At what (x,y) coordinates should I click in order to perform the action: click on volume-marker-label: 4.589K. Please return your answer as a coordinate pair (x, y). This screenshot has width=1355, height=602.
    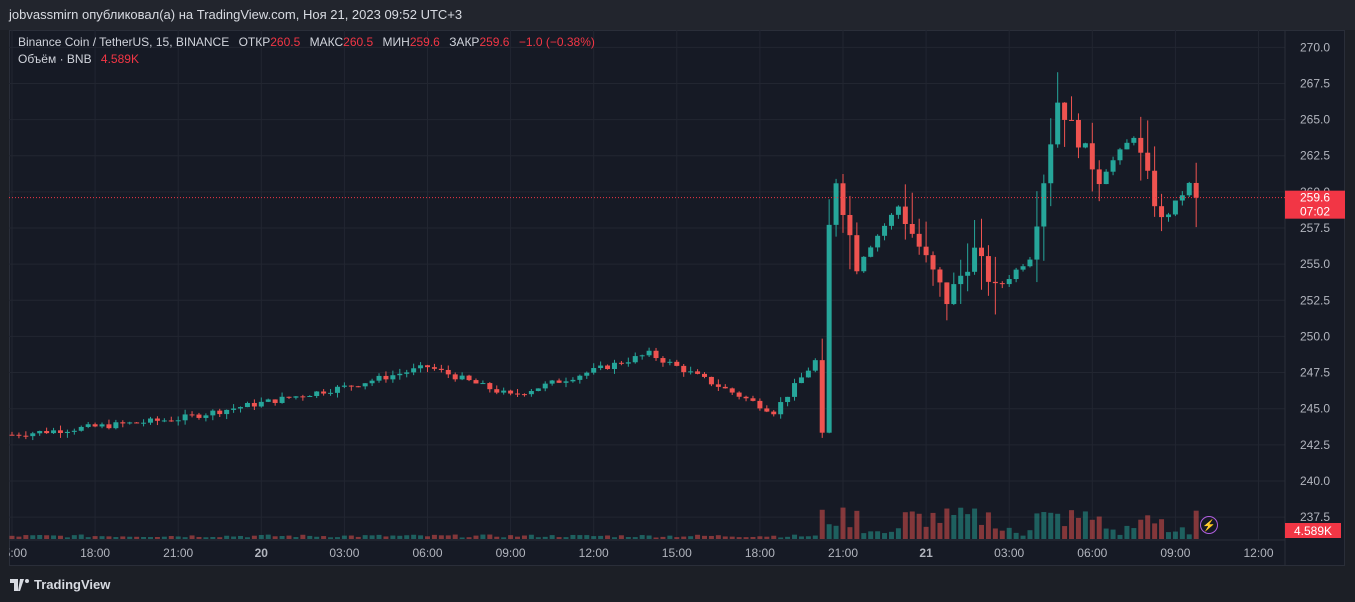
    Looking at the image, I should click on (1313, 531).